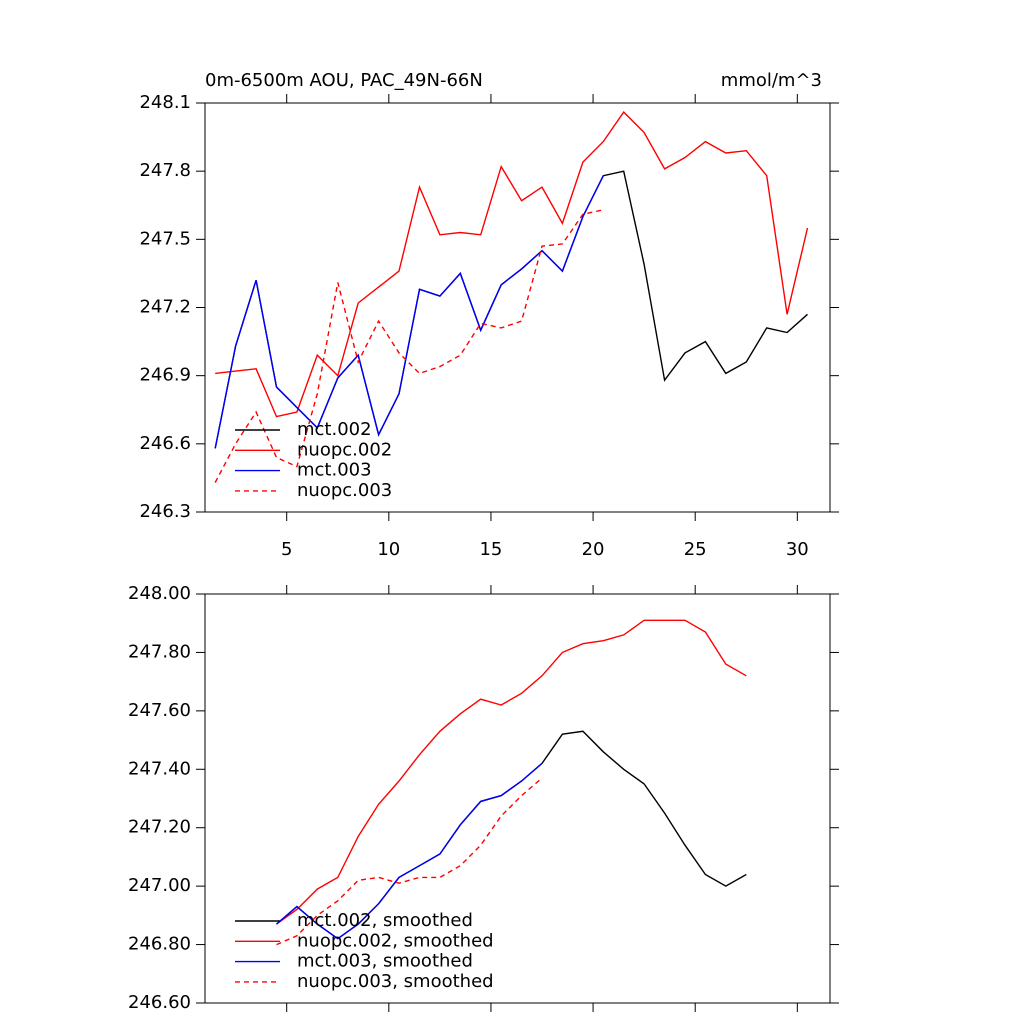  What do you see at coordinates (334, 470) in the screenshot?
I see `legend-label: mct.003` at bounding box center [334, 470].